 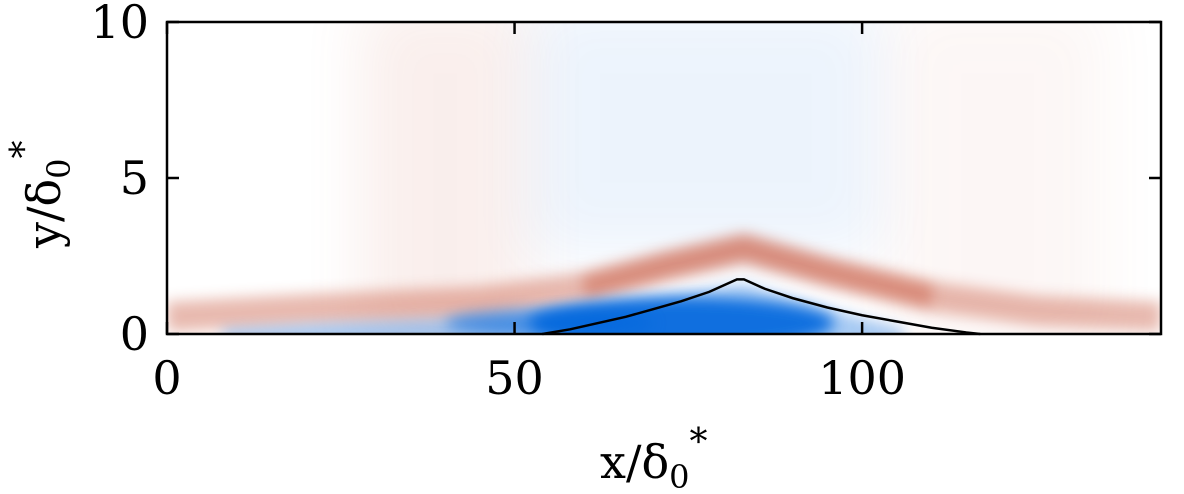 I want to click on x-tick-label: 50, so click(x=514, y=378).